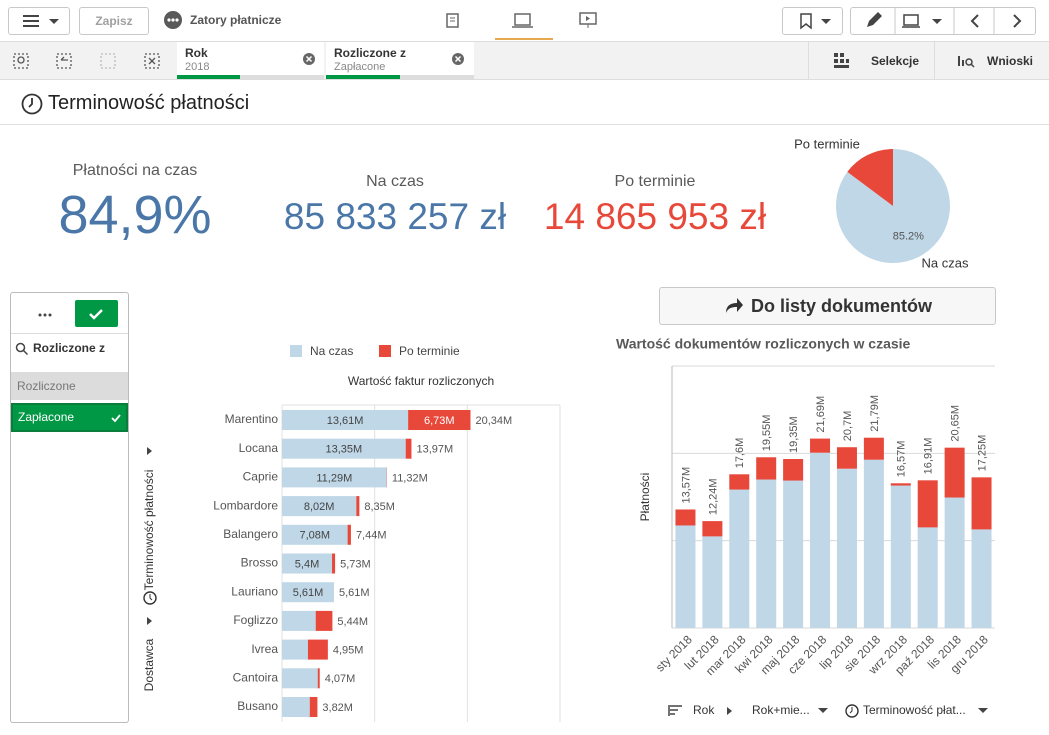  Describe the element at coordinates (945, 262) in the screenshot. I see `pie-category-label: Na czas` at that location.